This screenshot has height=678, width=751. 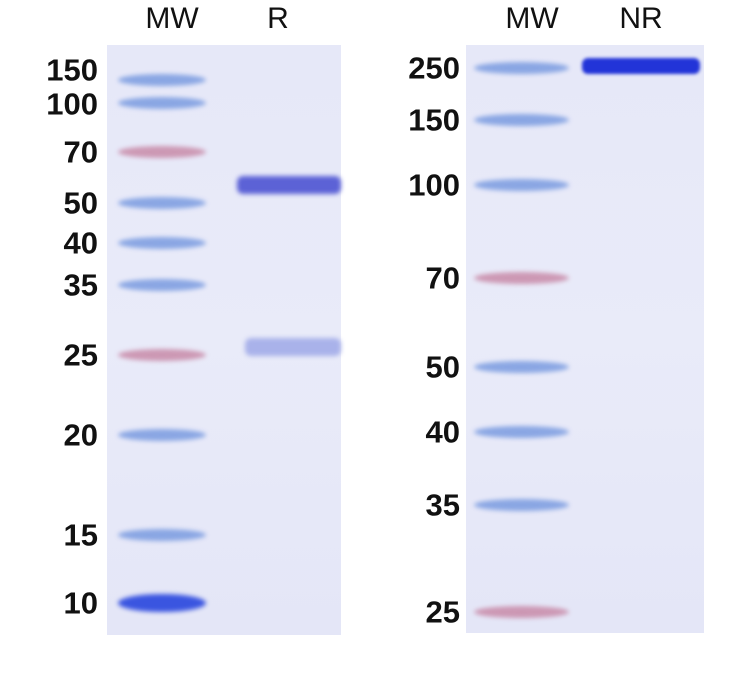 What do you see at coordinates (532, 18) in the screenshot?
I see `lane-label-mw-right: MW` at bounding box center [532, 18].